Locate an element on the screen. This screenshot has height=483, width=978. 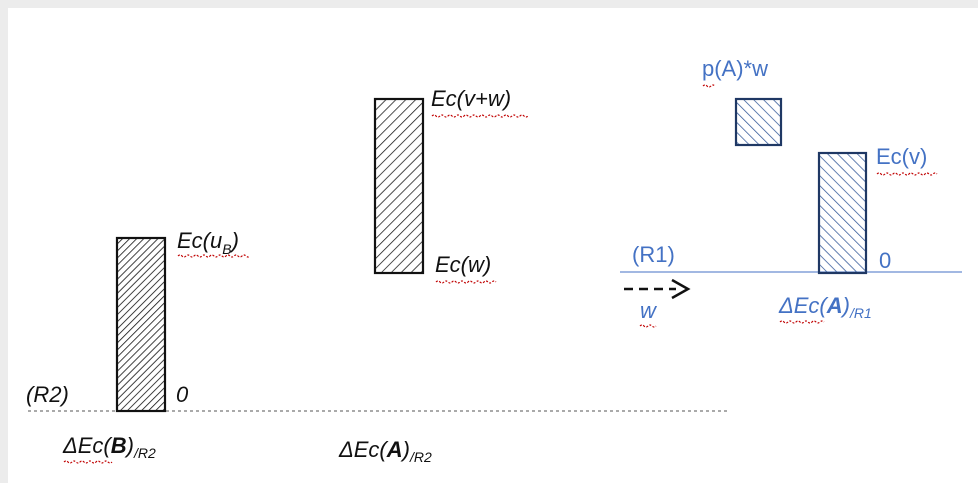
label-ec-v: Ec(v) is located at coordinates (901, 156).